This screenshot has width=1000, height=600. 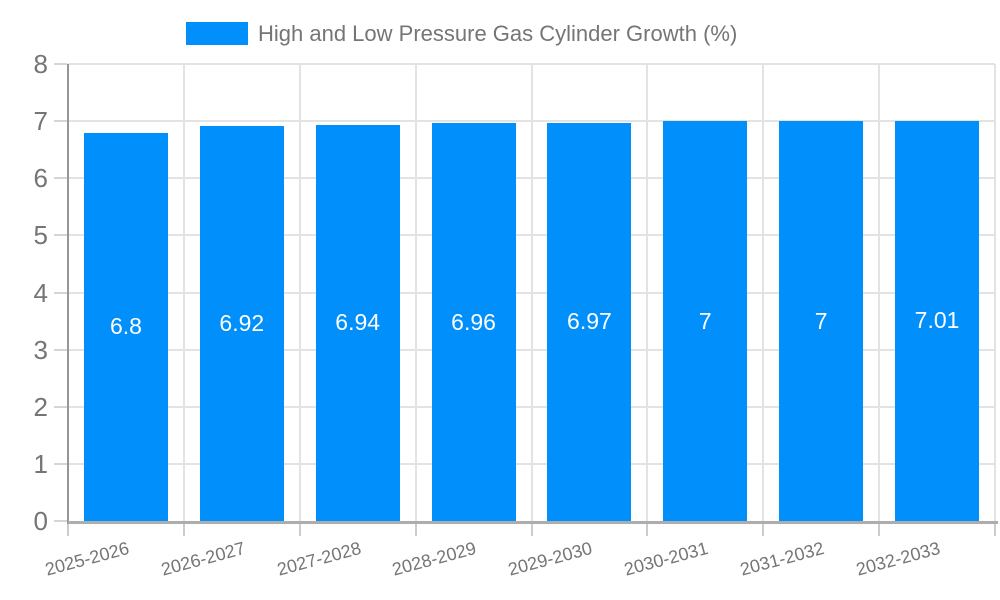 What do you see at coordinates (533, 522) in the screenshot?
I see `x-axis-line` at bounding box center [533, 522].